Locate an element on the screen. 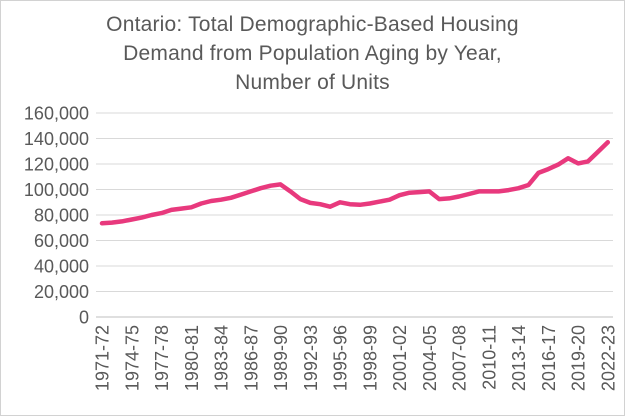 Image resolution: width=625 pixels, height=416 pixels. x-tick-label: 2001-02 is located at coordinates (400, 358).